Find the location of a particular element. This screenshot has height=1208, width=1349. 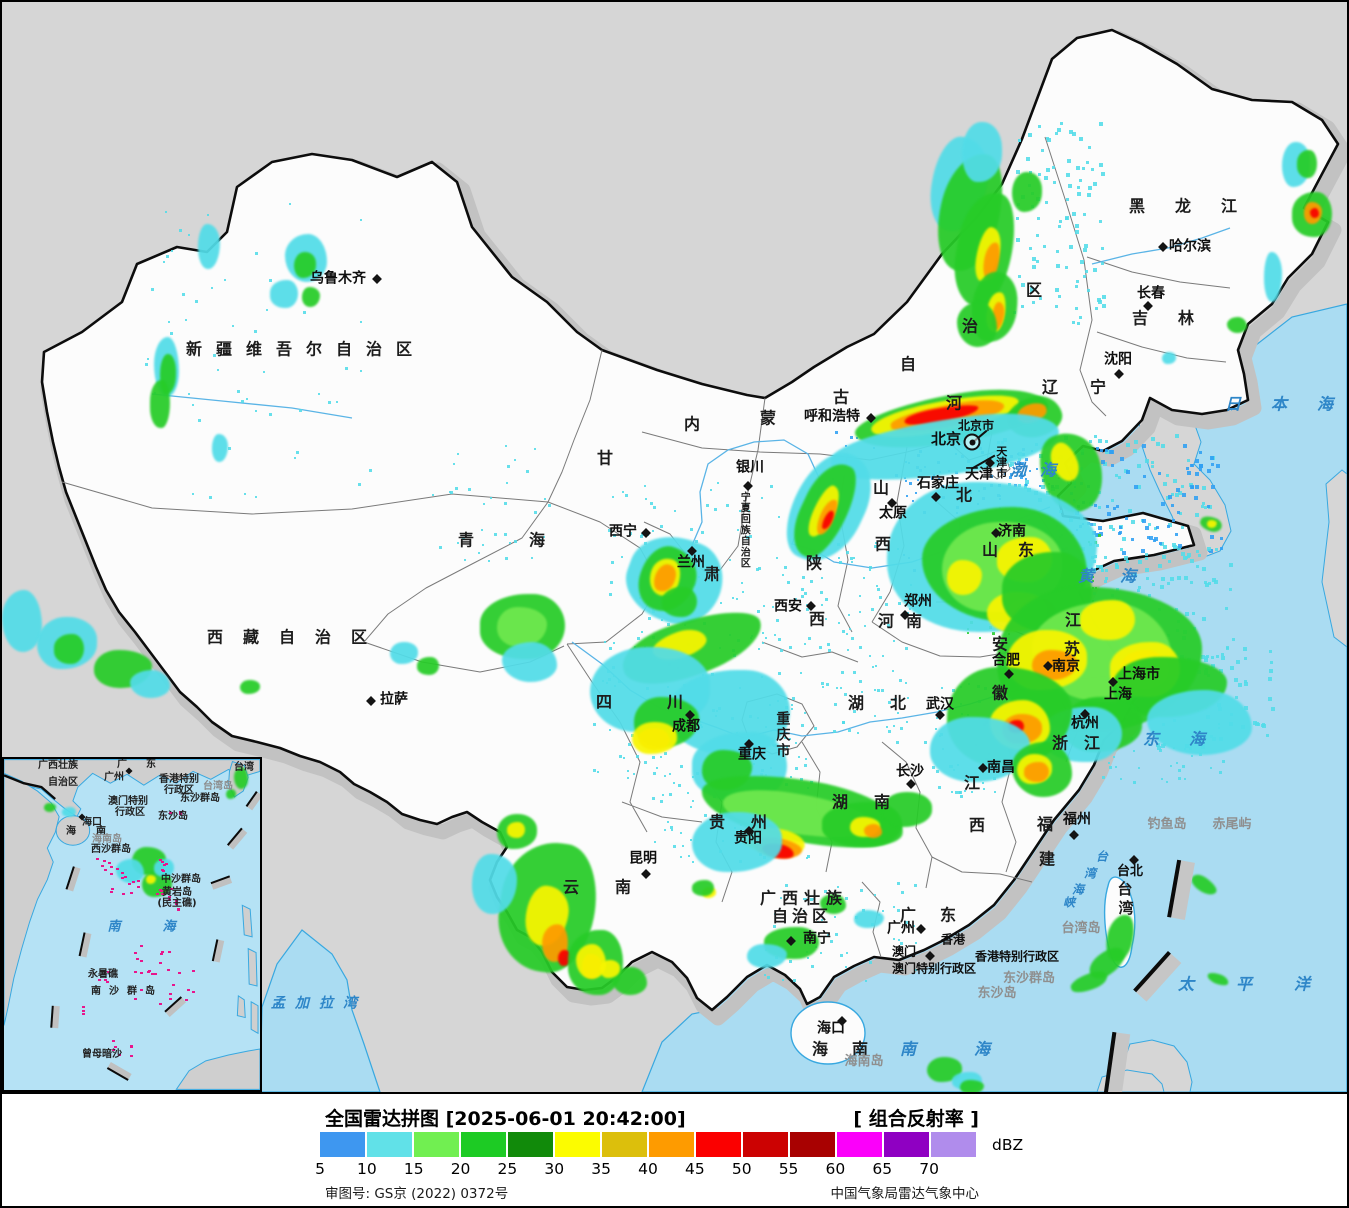

colorbar-tick: 30 is located at coordinates (554, 1169).